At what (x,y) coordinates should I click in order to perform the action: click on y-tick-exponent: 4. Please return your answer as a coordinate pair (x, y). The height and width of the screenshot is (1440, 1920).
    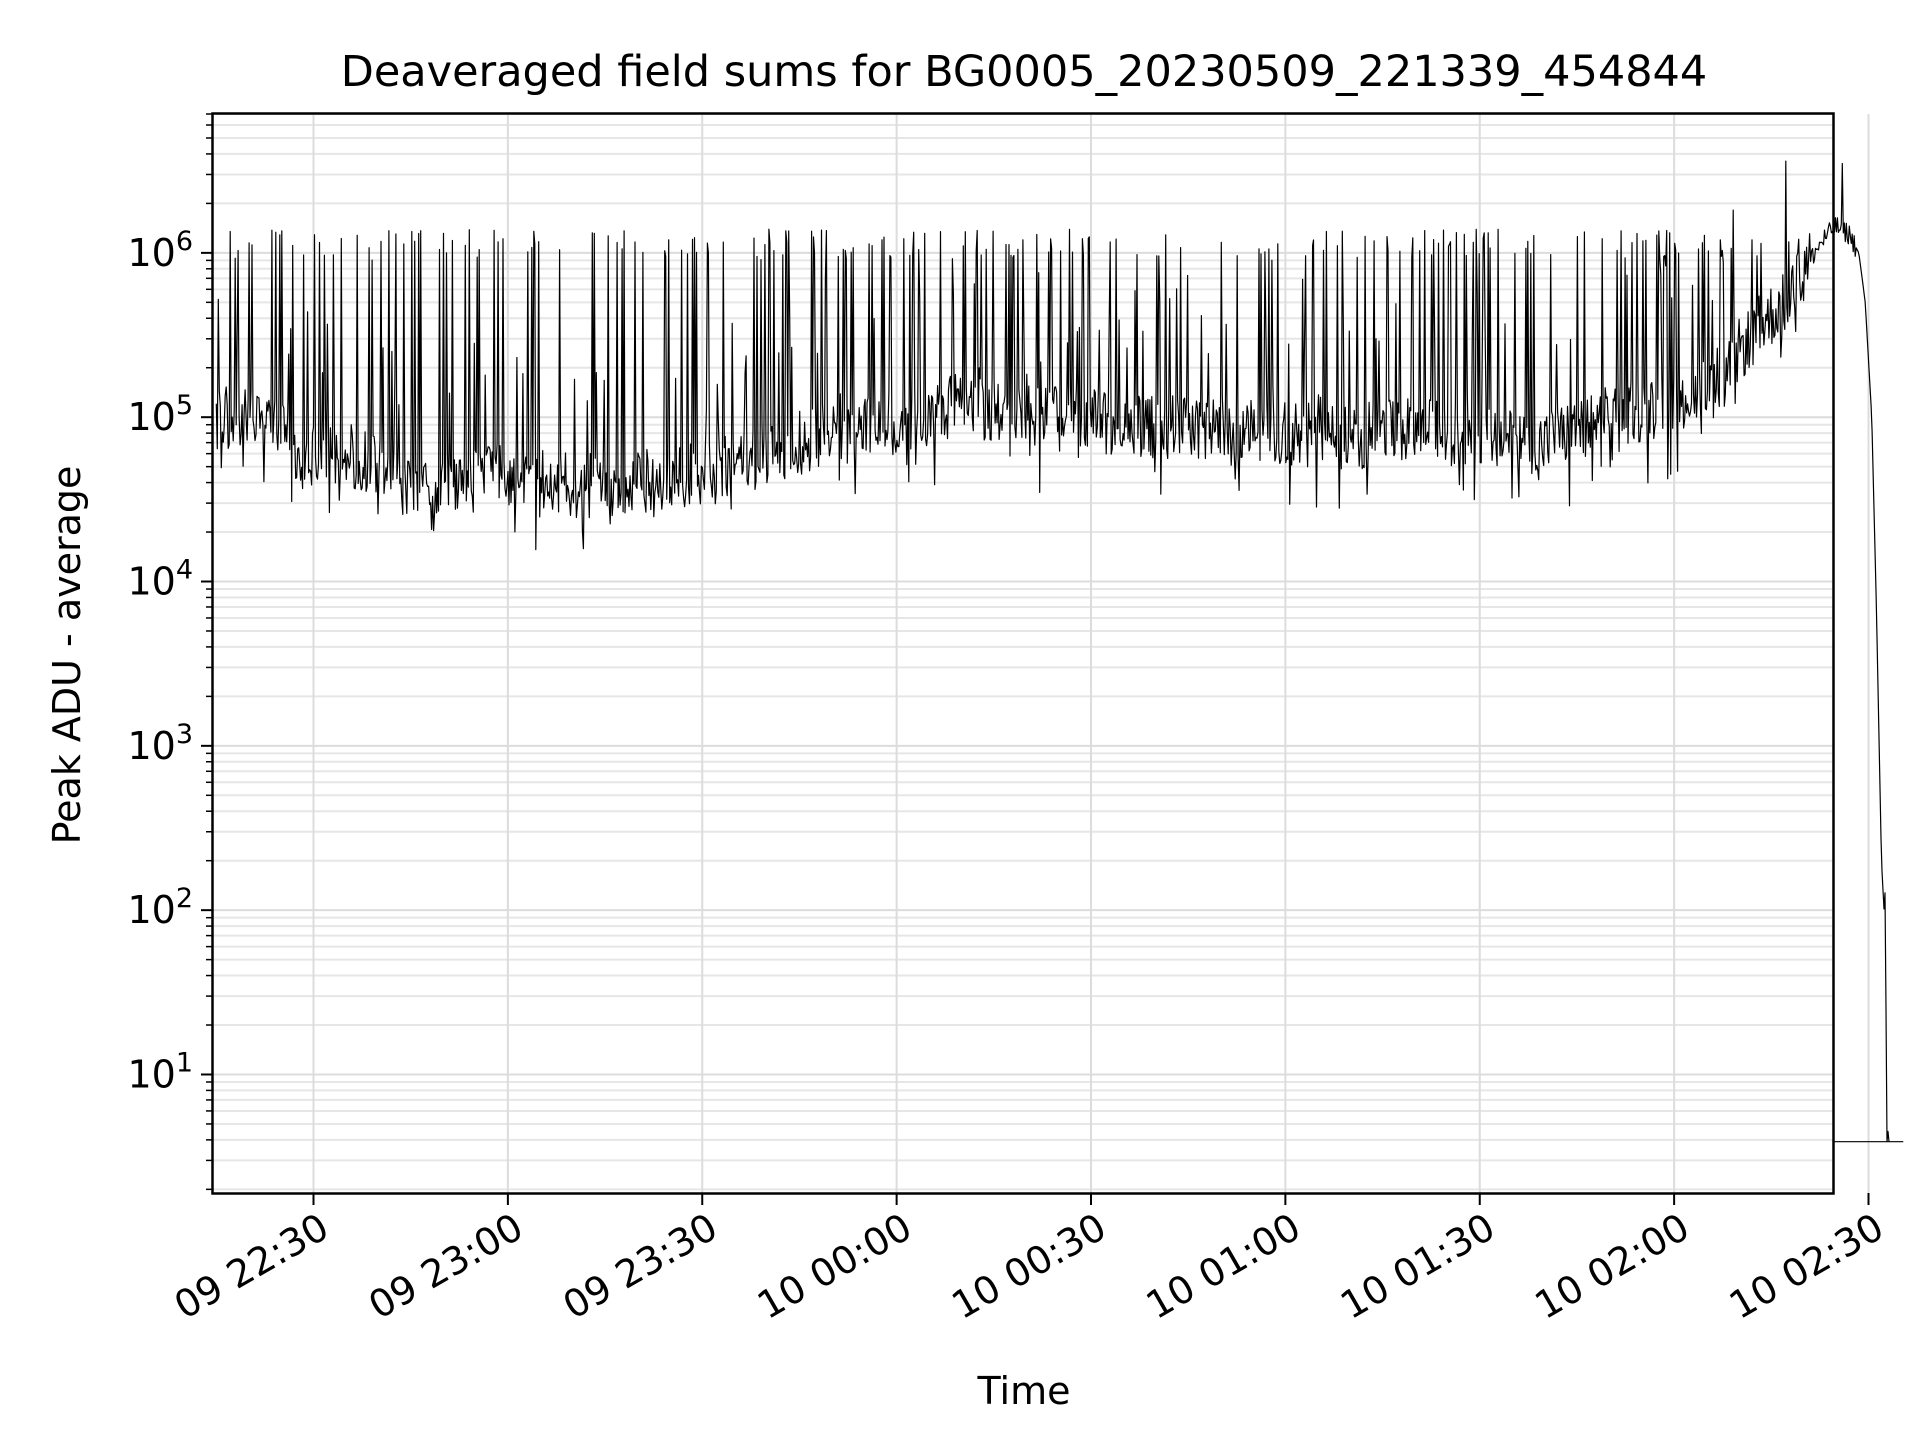
    Looking at the image, I should click on (184, 570).